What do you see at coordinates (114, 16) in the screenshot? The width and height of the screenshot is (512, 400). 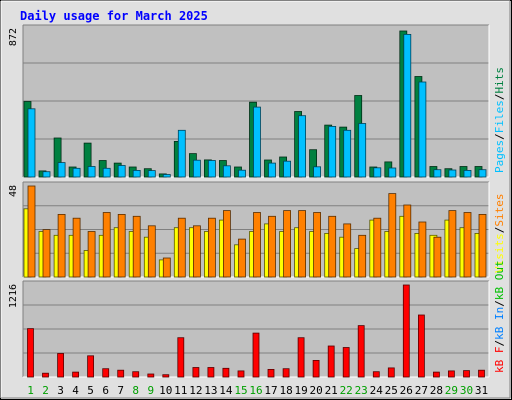 I see `chart-title: Daily usage for March 2025` at bounding box center [114, 16].